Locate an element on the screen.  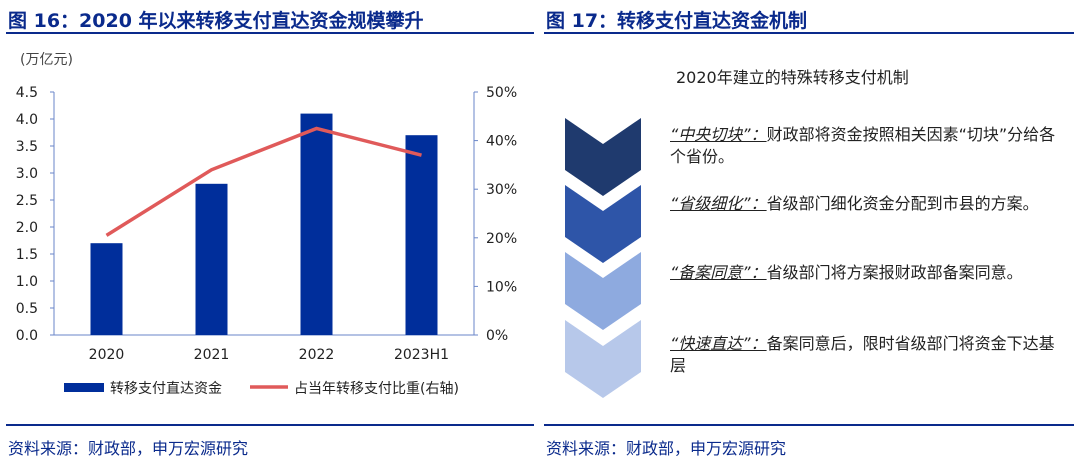
step-key: “备案同意”： is located at coordinates (718, 272).